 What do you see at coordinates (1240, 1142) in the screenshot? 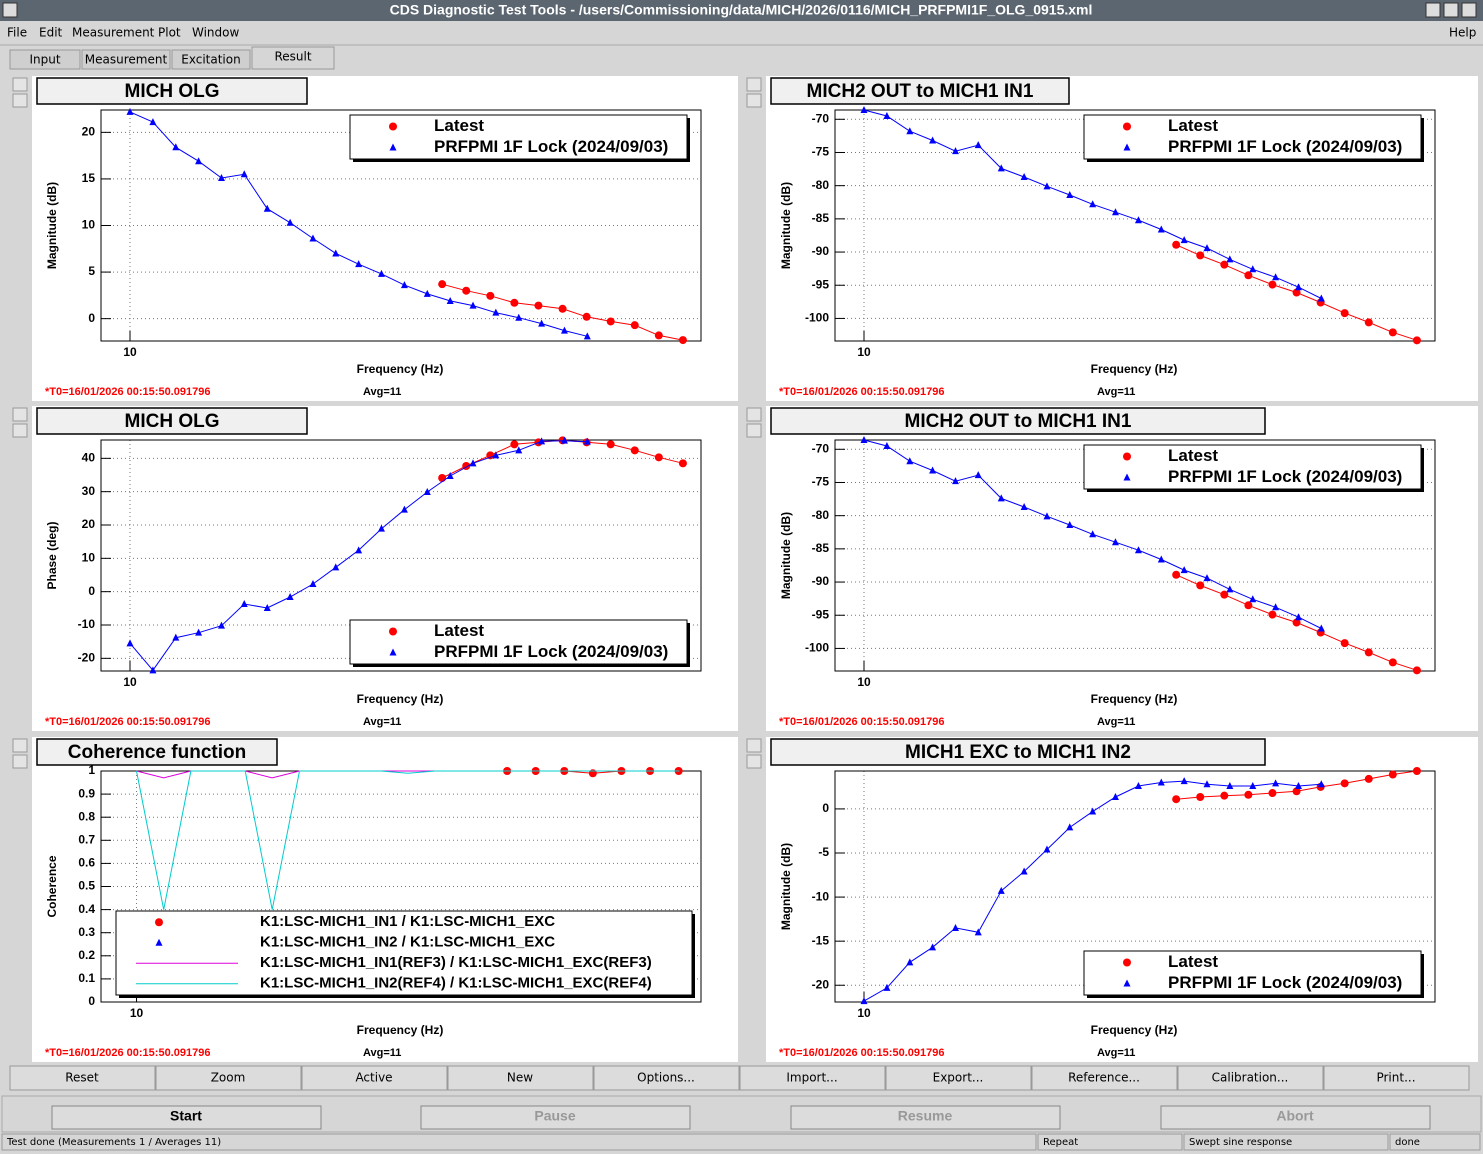
I see `status-text: Swept sine response` at bounding box center [1240, 1142].